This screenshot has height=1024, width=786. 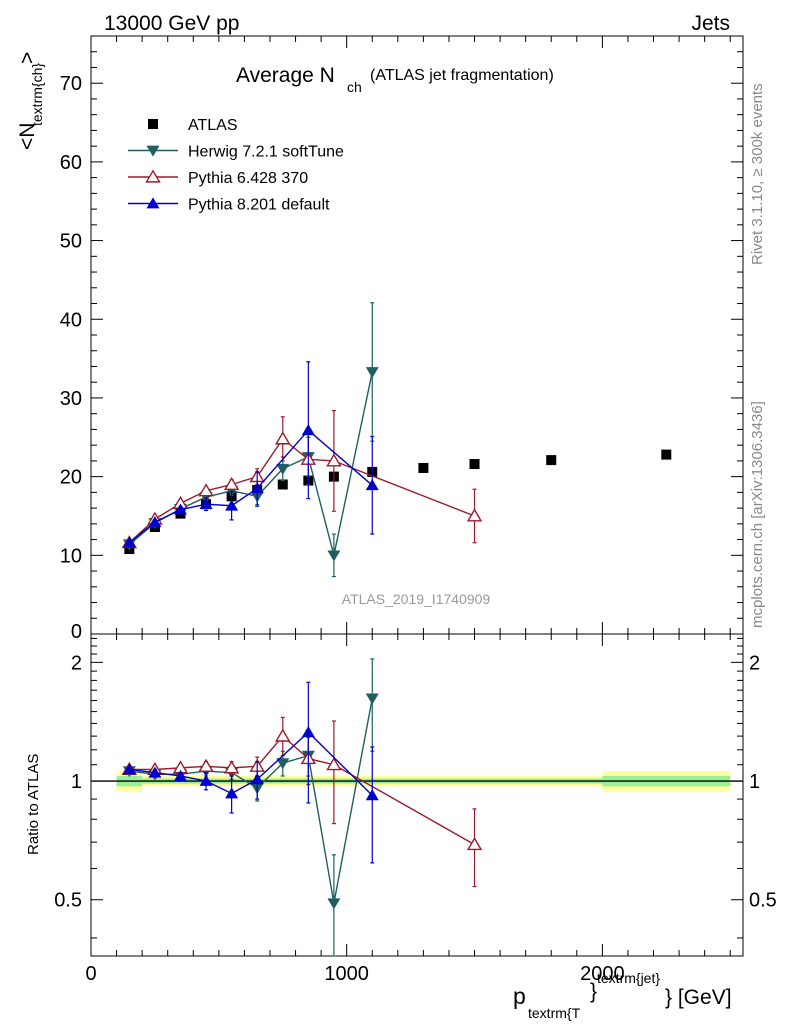 What do you see at coordinates (76, 632) in the screenshot?
I see `main-y-tick-label-cut: 0` at bounding box center [76, 632].